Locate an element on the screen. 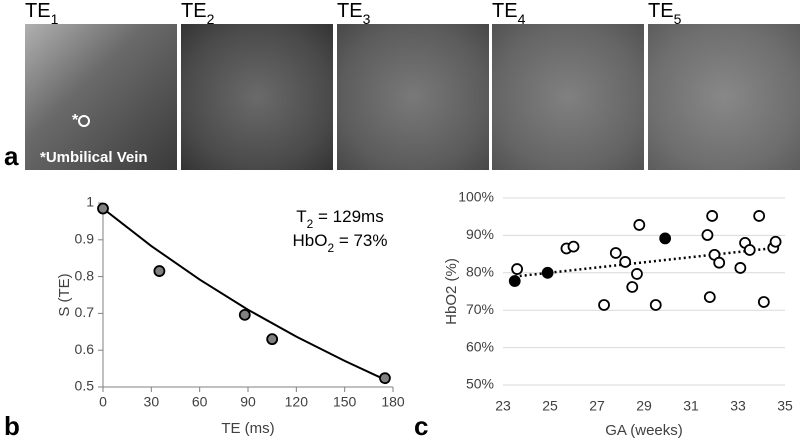 The height and width of the screenshot is (442, 800). x-tick-label: 30 is located at coordinates (152, 402).